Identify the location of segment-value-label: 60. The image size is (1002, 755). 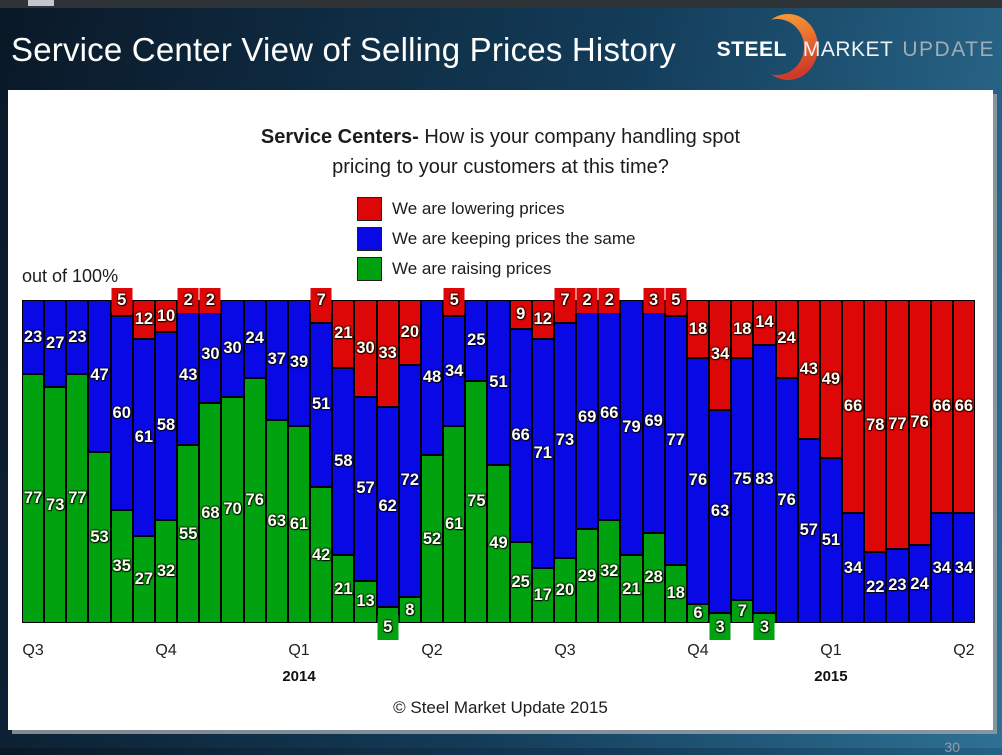
(121, 412).